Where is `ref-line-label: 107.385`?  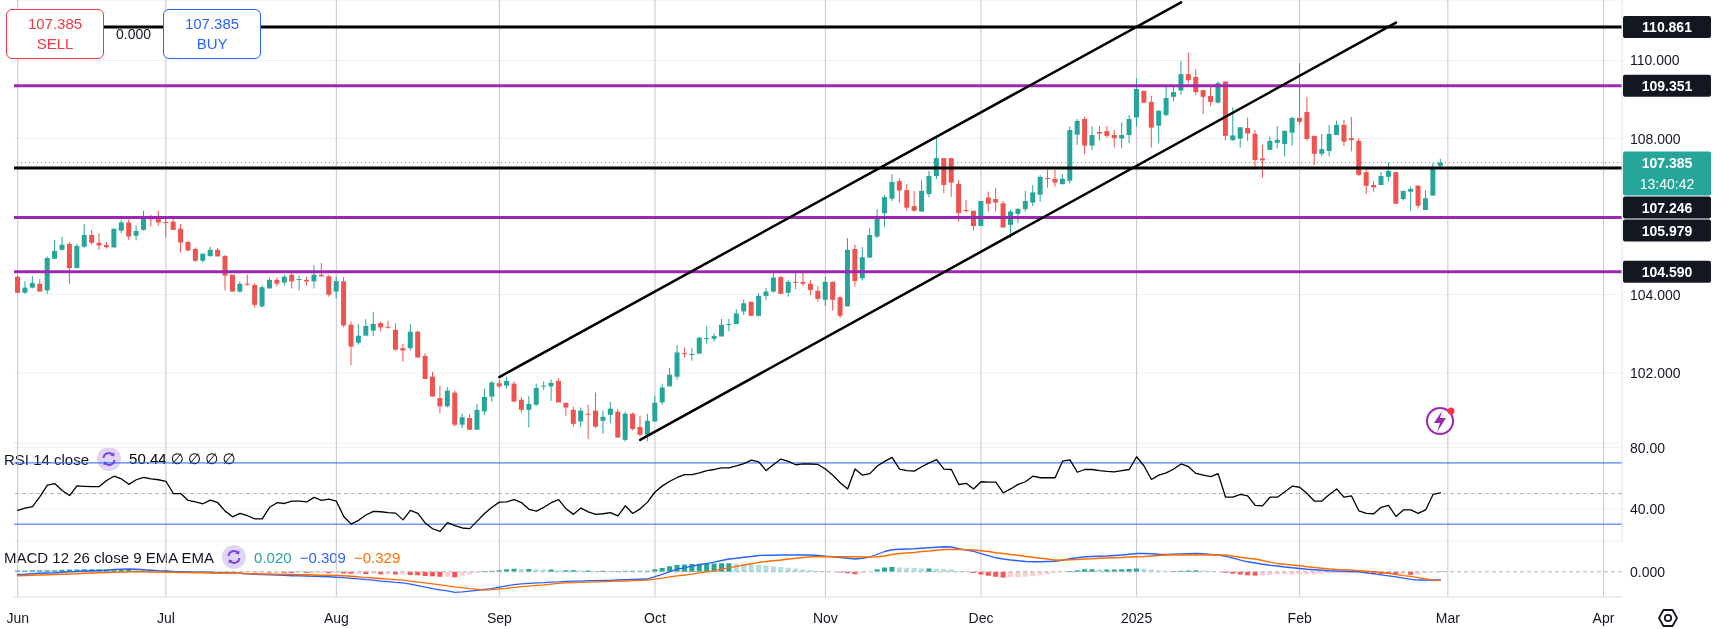 ref-line-label: 107.385 is located at coordinates (1667, 162).